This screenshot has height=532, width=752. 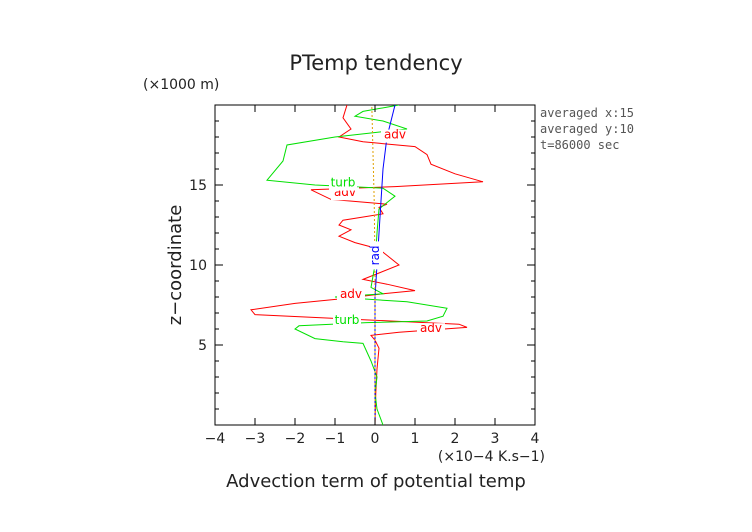 I want to click on series-line-unlabeled, so click(x=373, y=265).